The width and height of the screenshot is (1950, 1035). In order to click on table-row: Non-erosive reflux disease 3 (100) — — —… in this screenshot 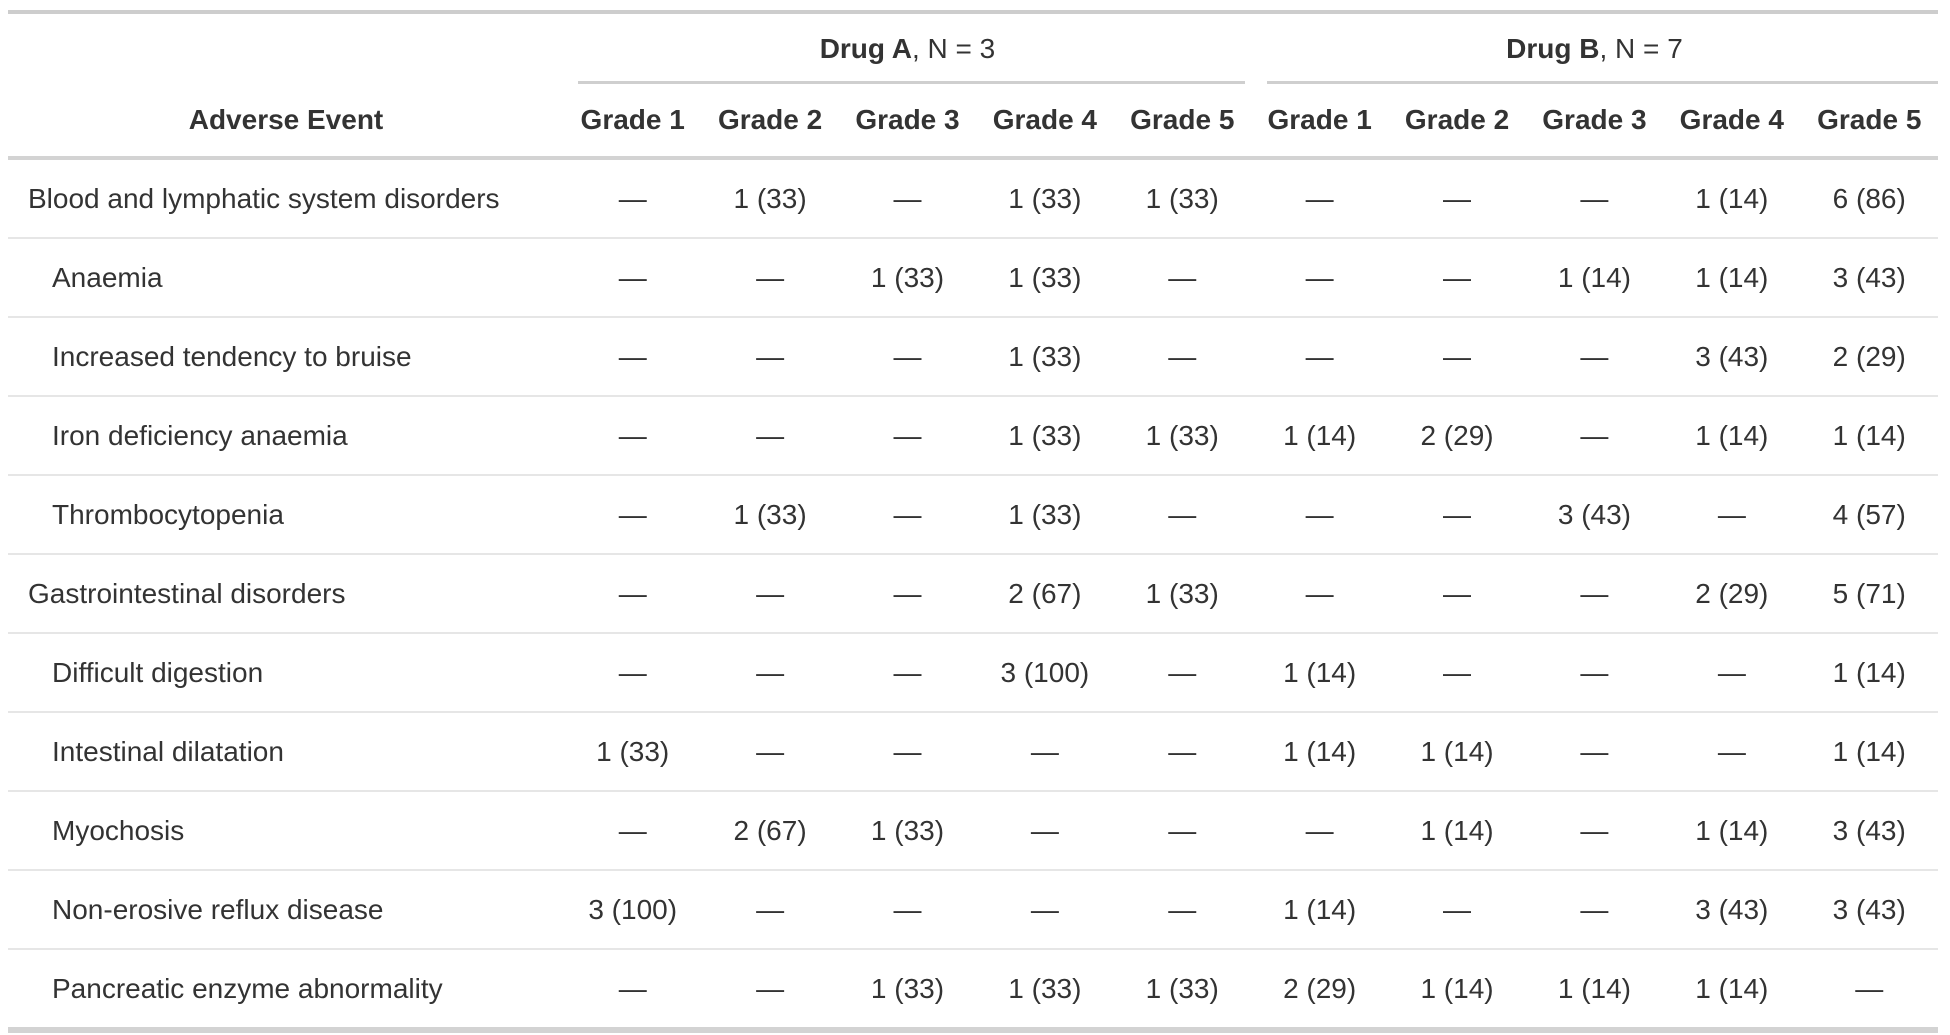, I will do `click(973, 909)`.